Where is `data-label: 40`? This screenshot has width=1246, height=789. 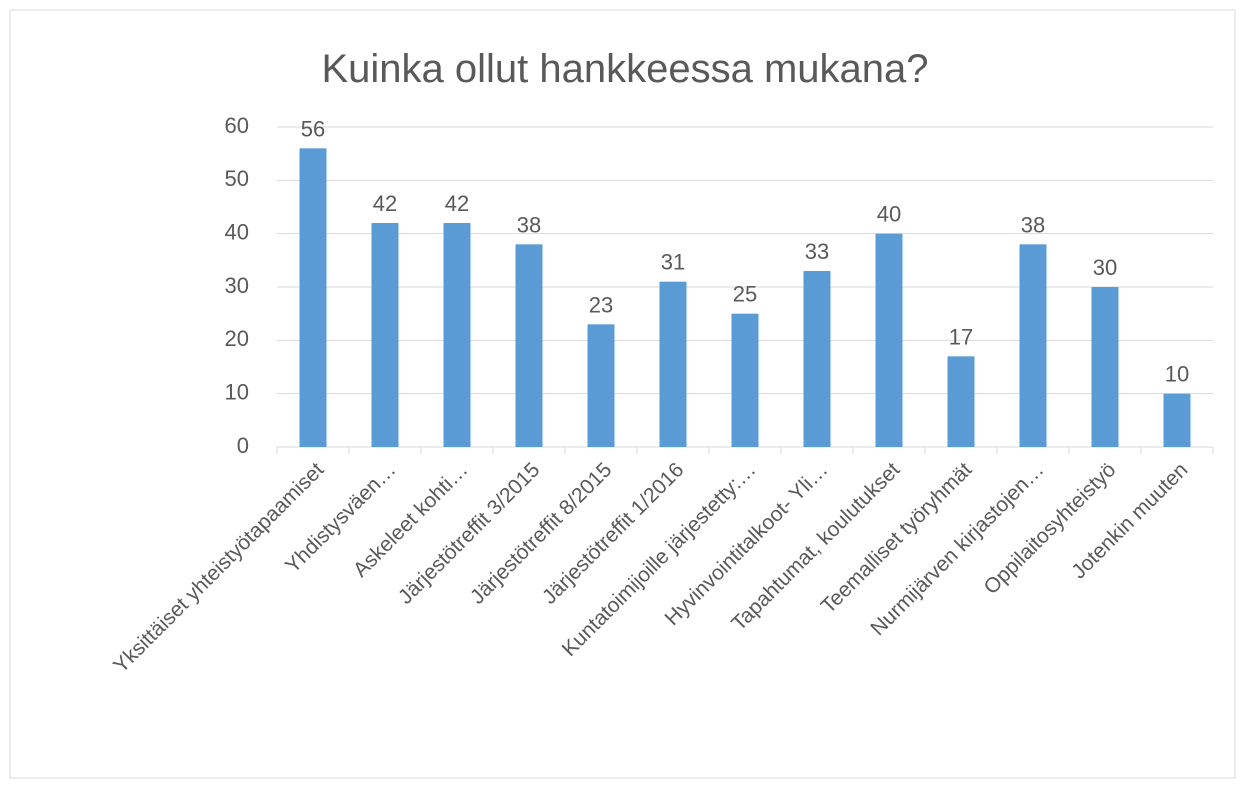 data-label: 40 is located at coordinates (889, 214).